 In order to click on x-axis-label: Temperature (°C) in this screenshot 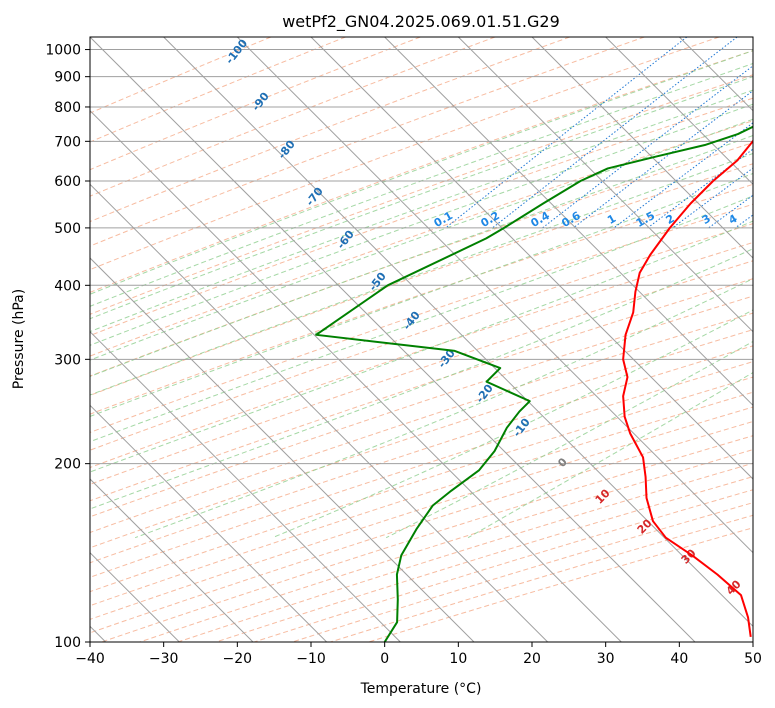, I will do `click(421, 689)`.